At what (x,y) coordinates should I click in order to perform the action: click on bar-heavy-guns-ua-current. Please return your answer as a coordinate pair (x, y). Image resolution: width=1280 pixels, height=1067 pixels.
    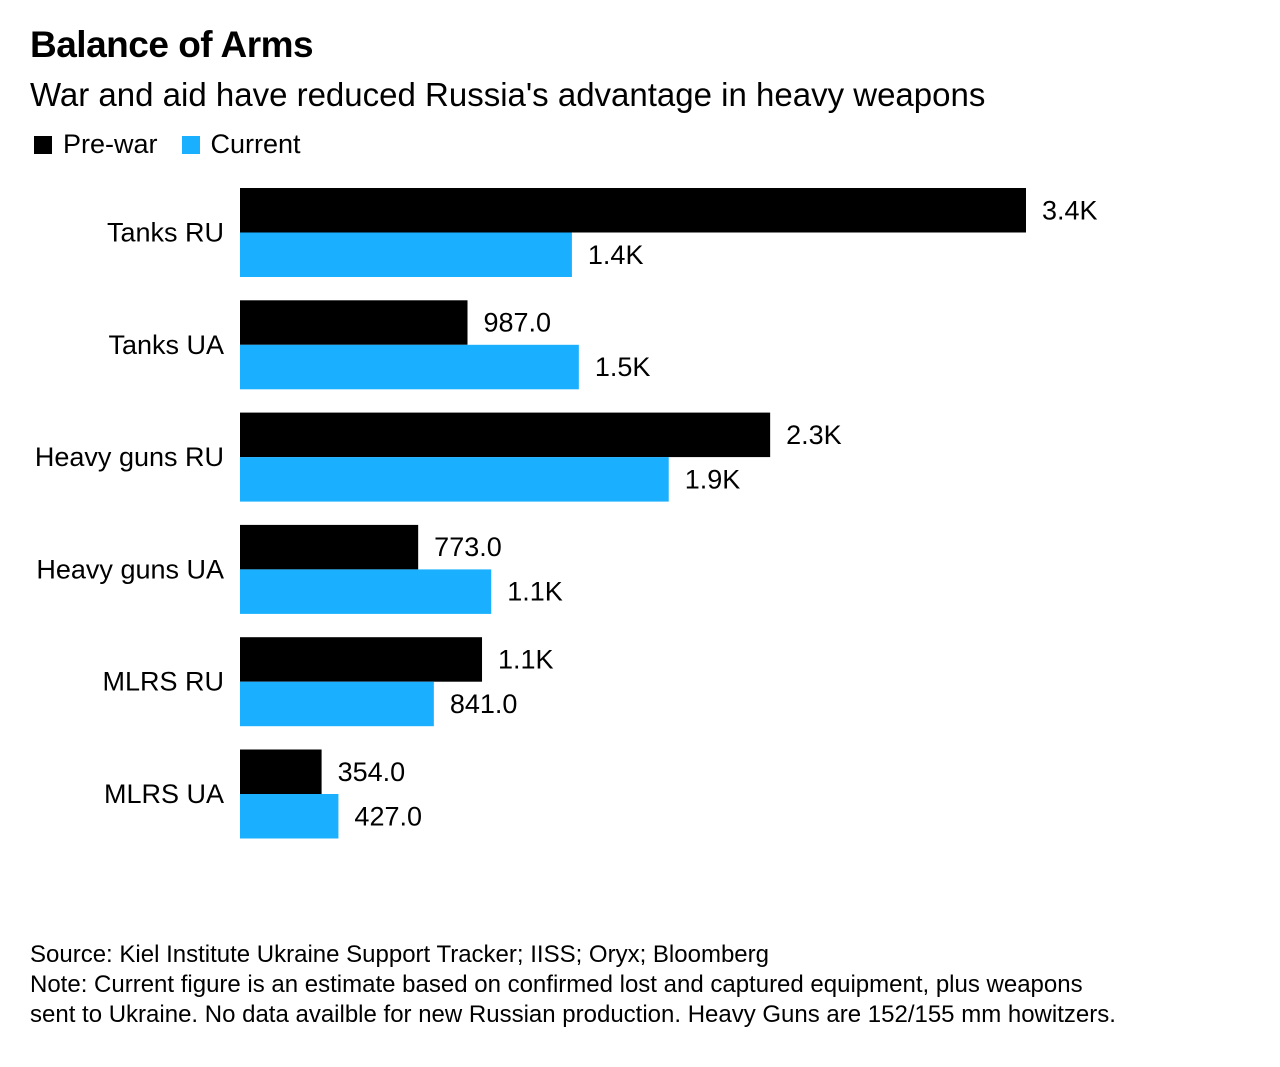
    Looking at the image, I should click on (366, 591).